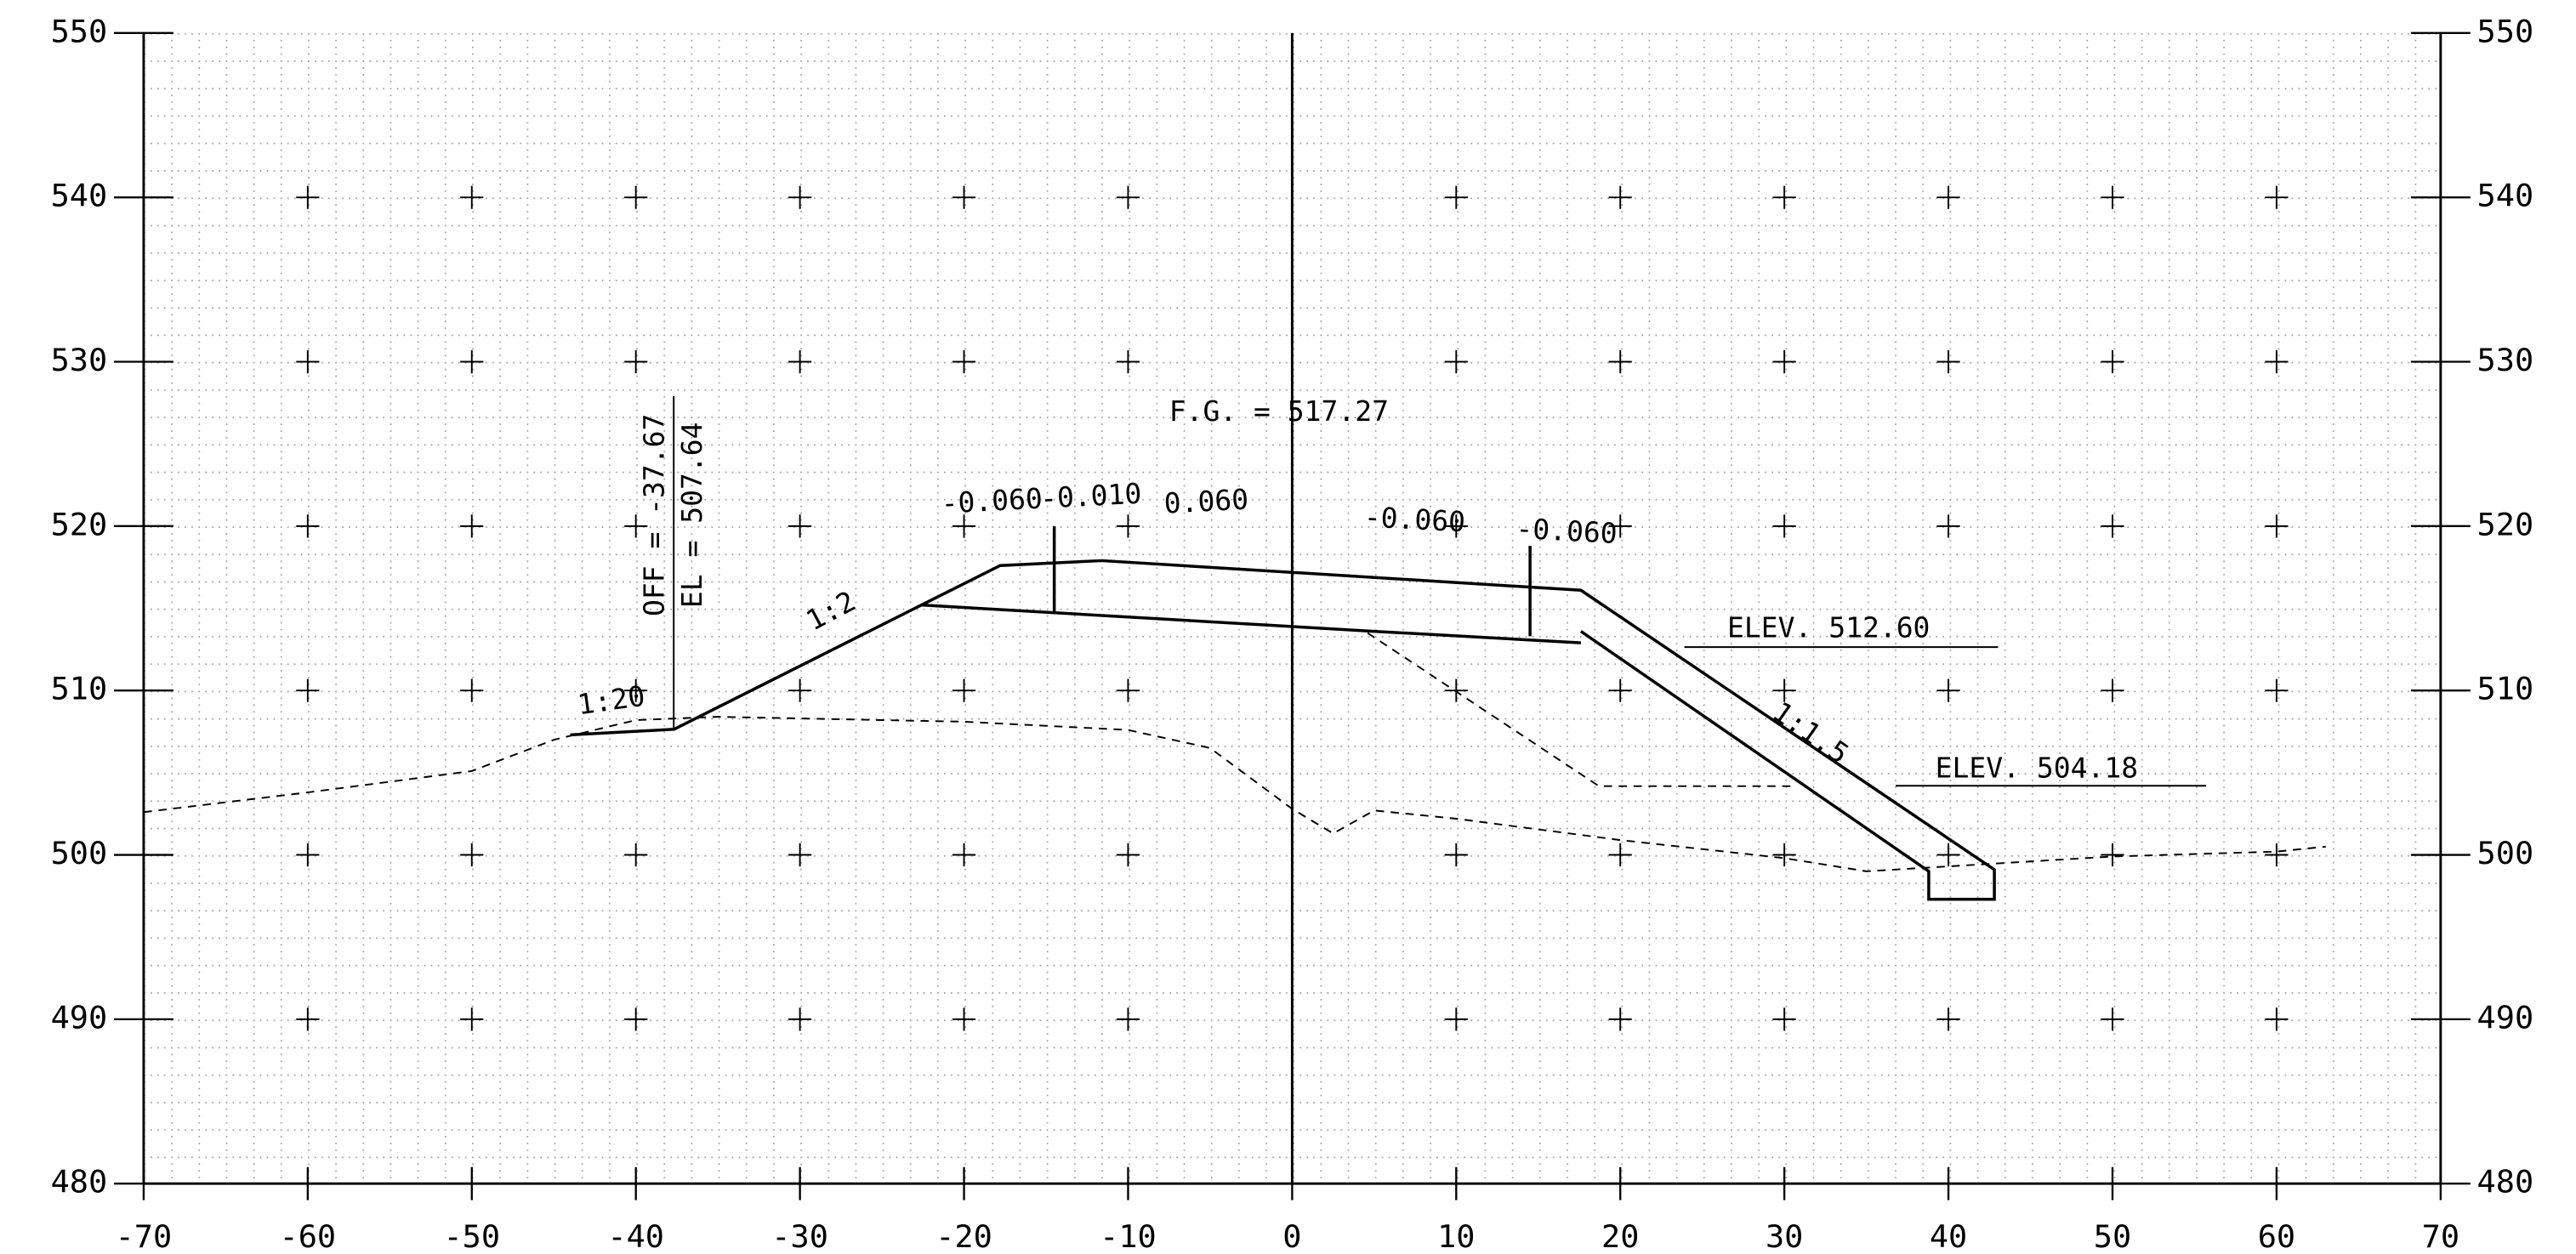 This screenshot has width=2576, height=1254. Describe the element at coordinates (1828, 627) in the screenshot. I see `annotation: ELEV. 512.60` at that location.